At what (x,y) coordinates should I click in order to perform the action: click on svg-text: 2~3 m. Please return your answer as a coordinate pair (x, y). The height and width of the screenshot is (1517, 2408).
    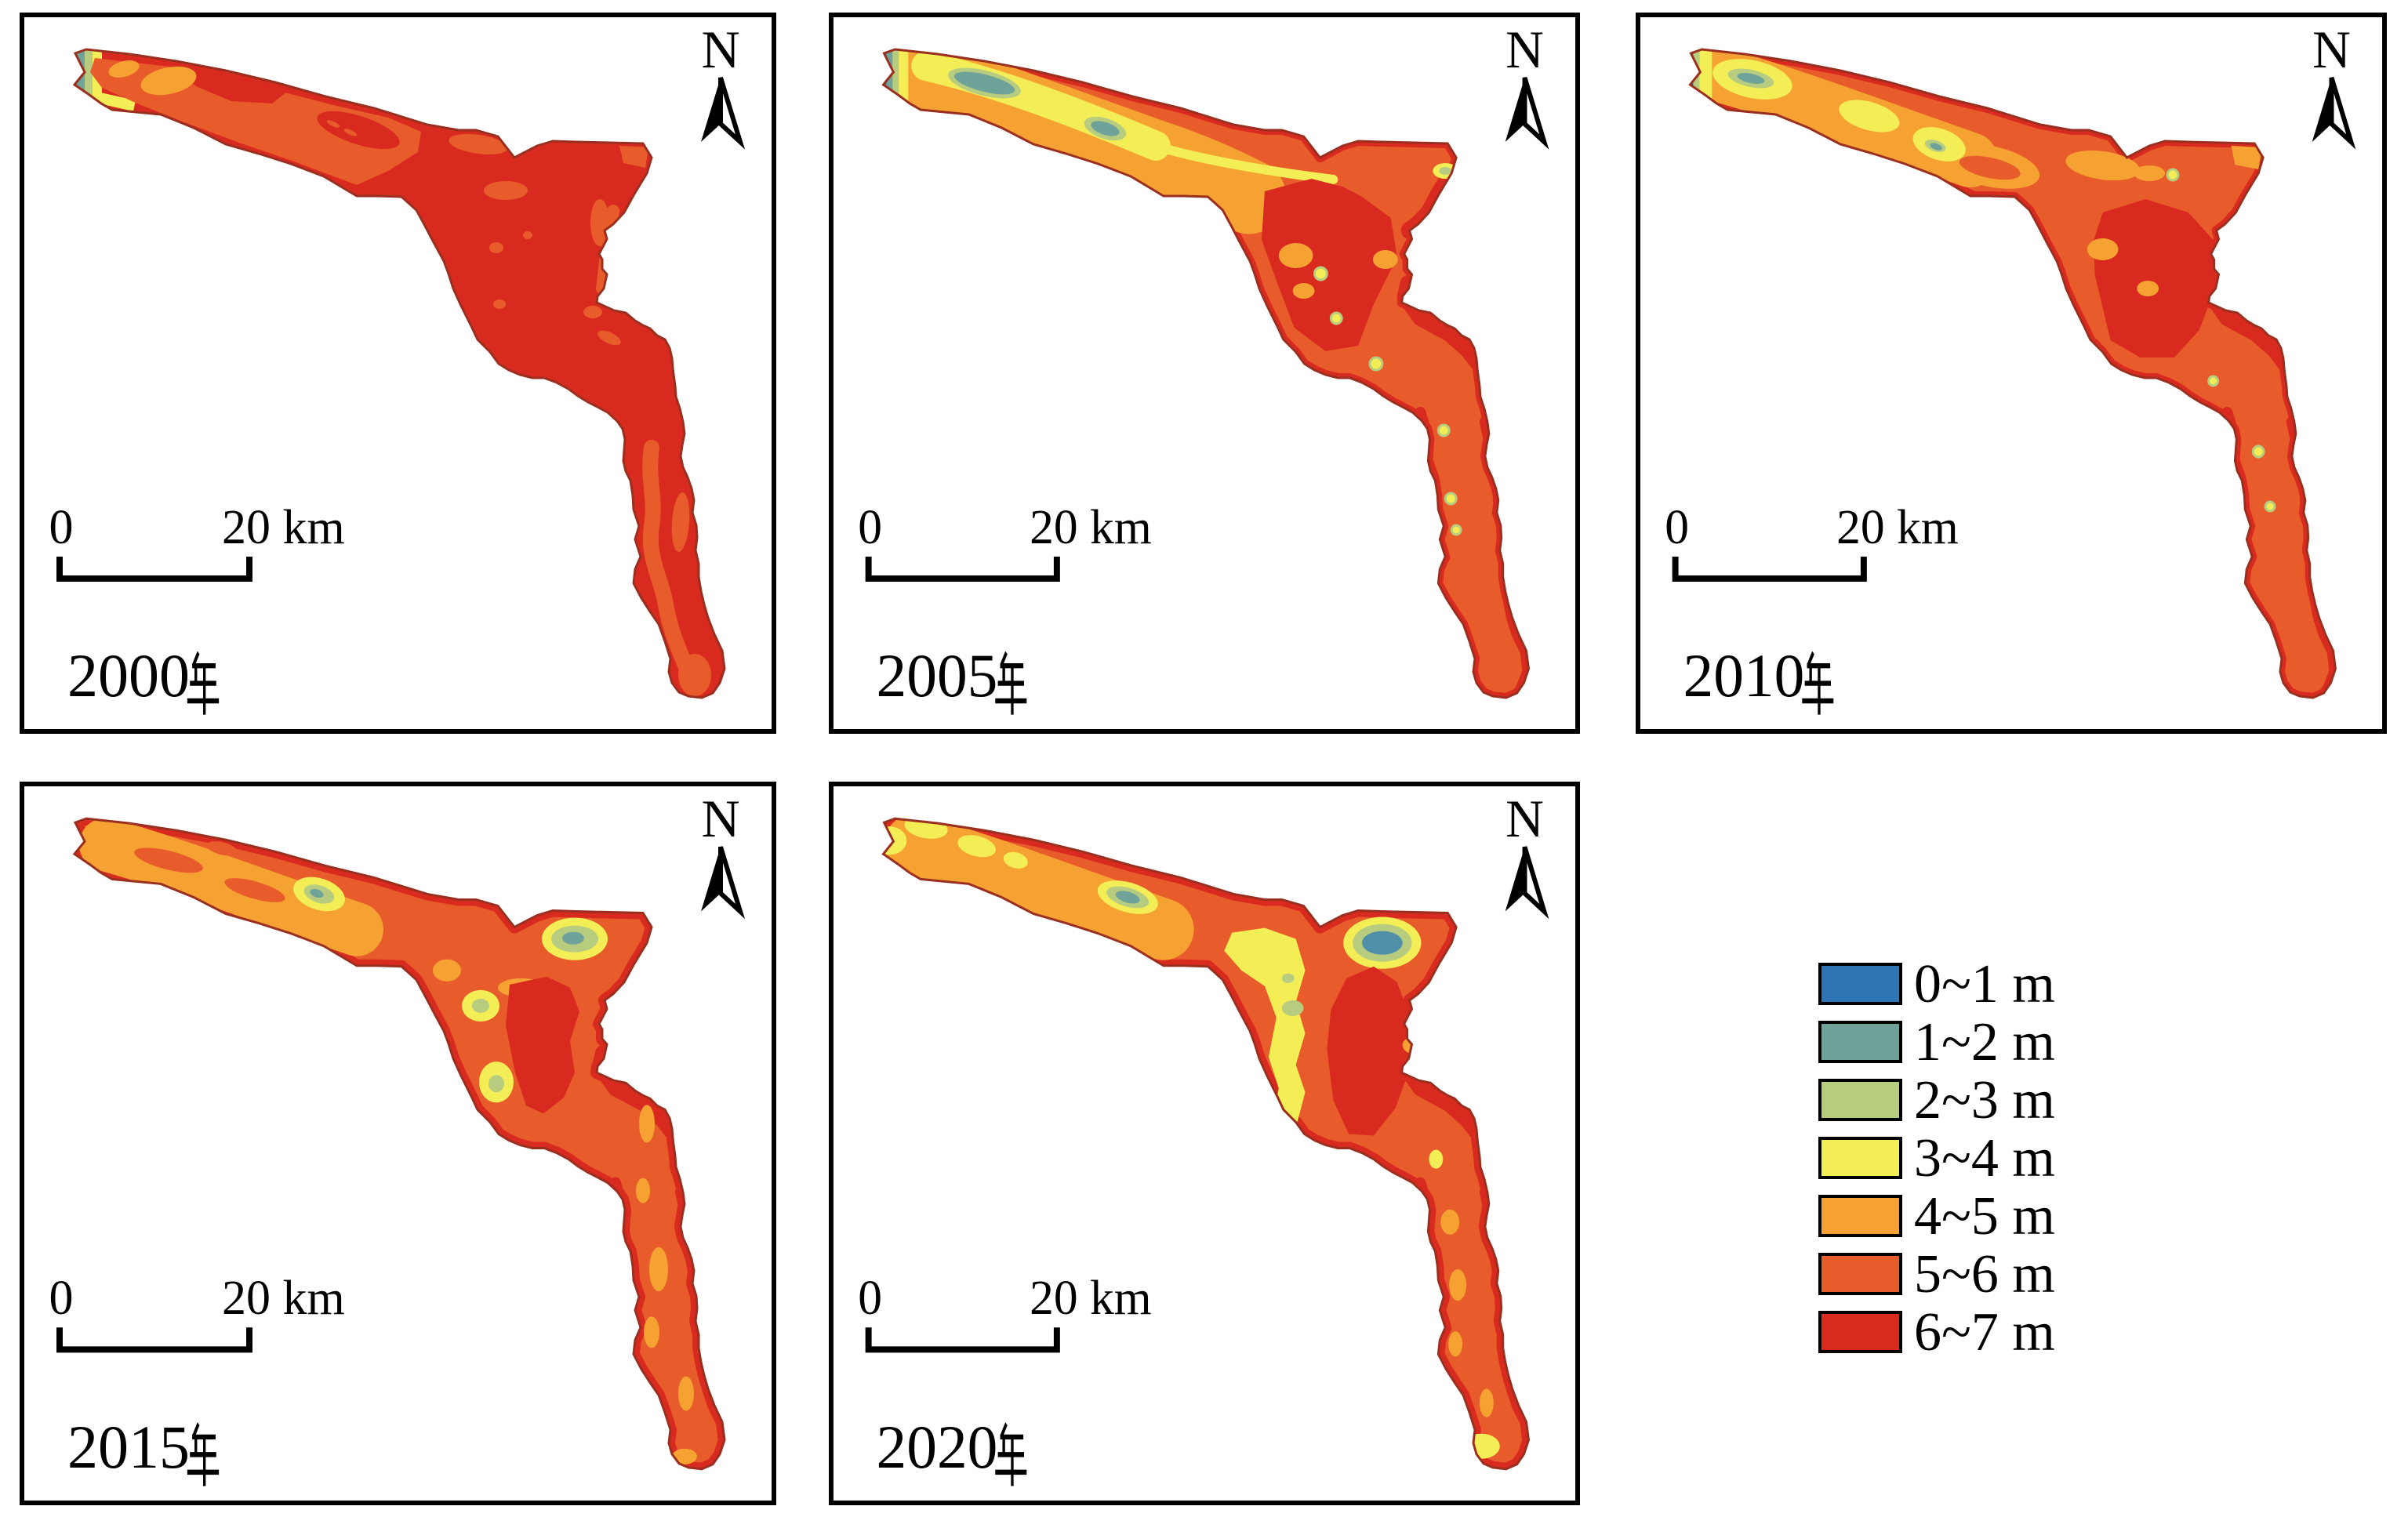
    Looking at the image, I should click on (1985, 1100).